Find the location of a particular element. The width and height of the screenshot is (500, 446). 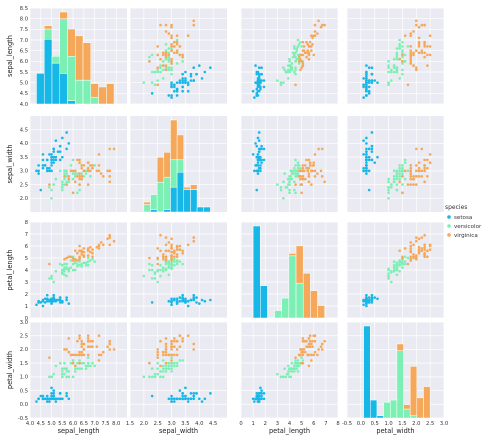

y-tick-label: 4 is located at coordinates (27, 271).